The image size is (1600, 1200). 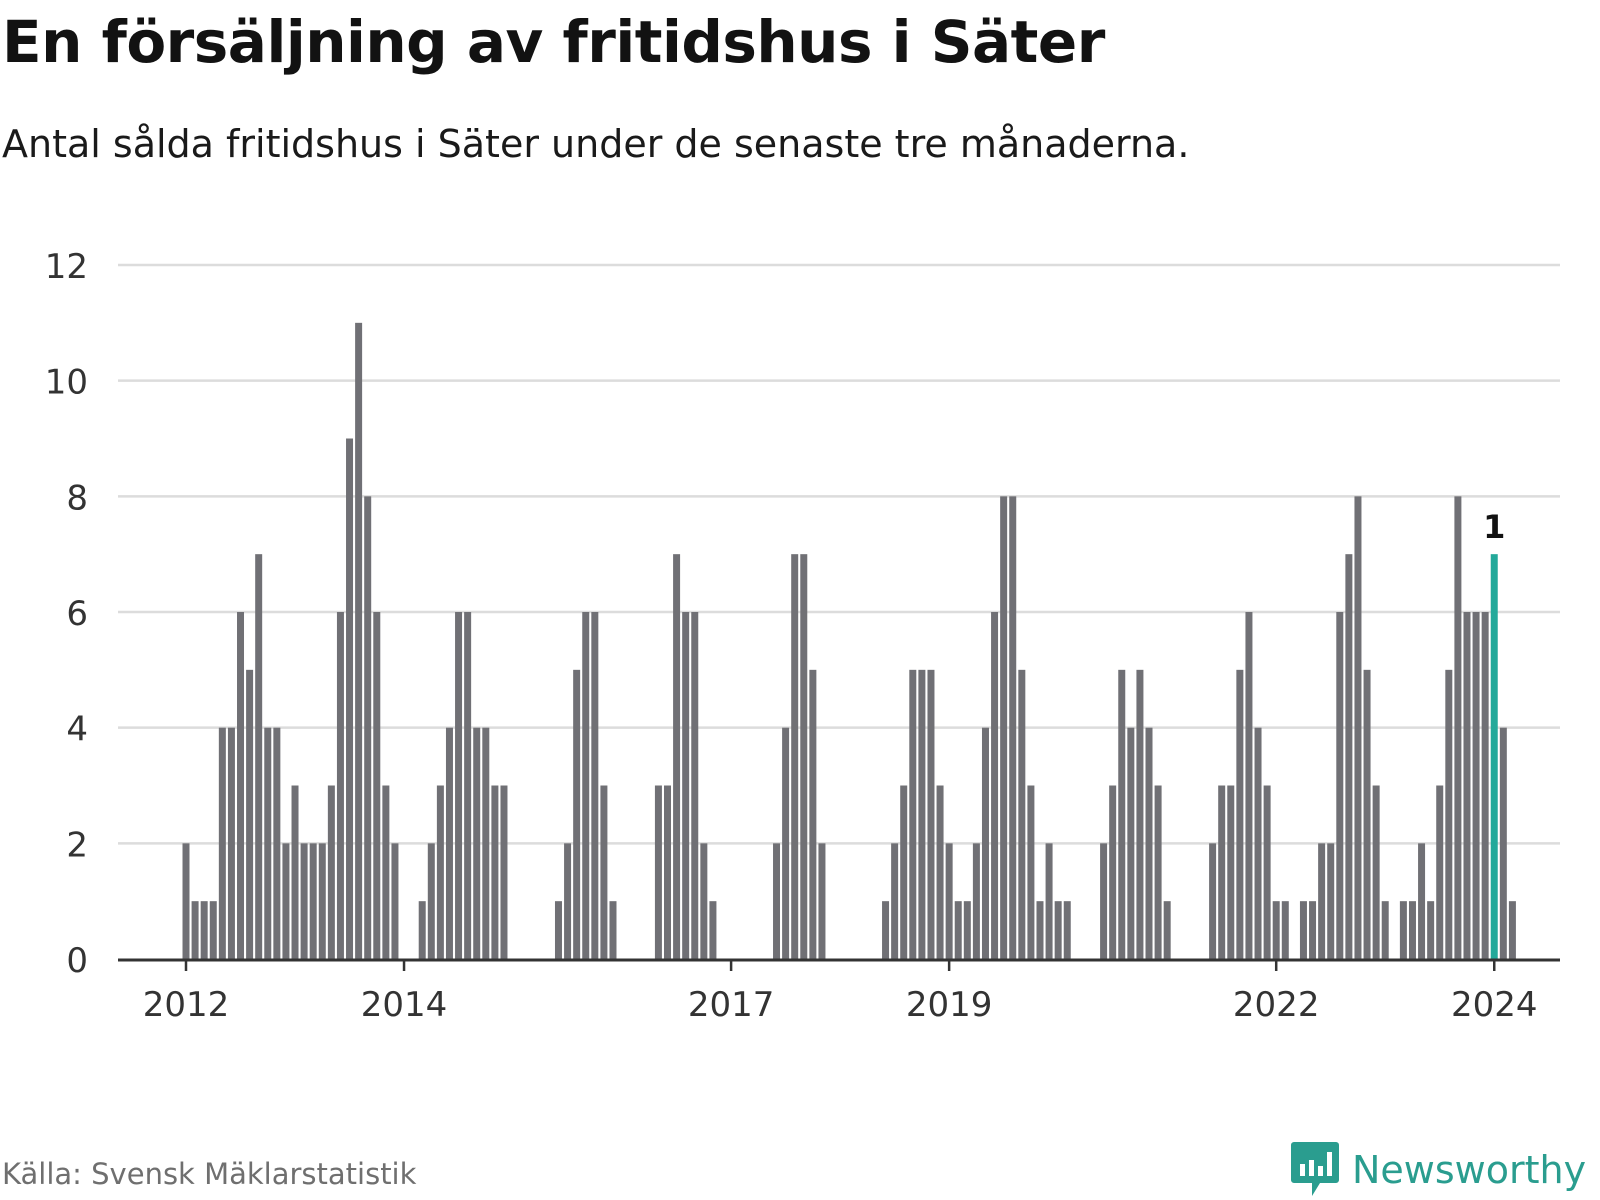 I want to click on y-tick-label: 6, so click(x=77, y=614).